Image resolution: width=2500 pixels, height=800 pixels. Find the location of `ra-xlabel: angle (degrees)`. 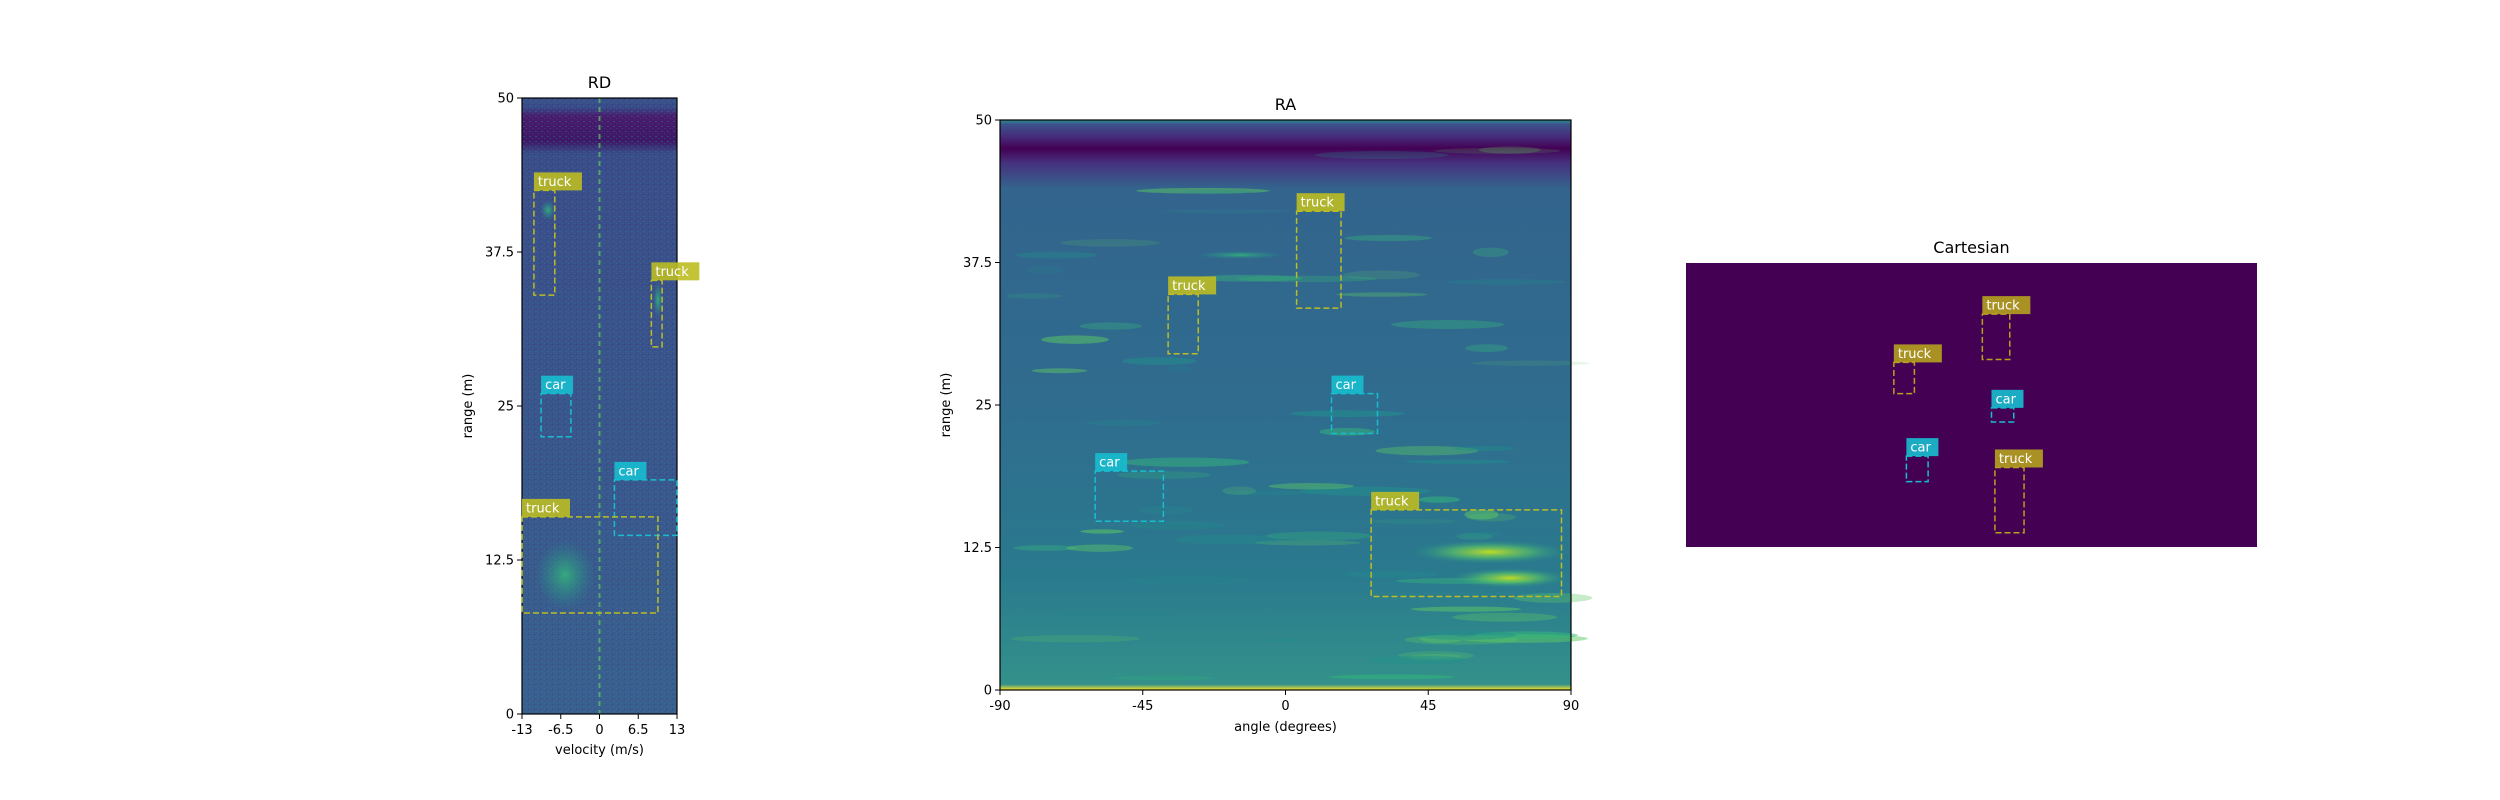

ra-xlabel: angle (degrees) is located at coordinates (1285, 727).